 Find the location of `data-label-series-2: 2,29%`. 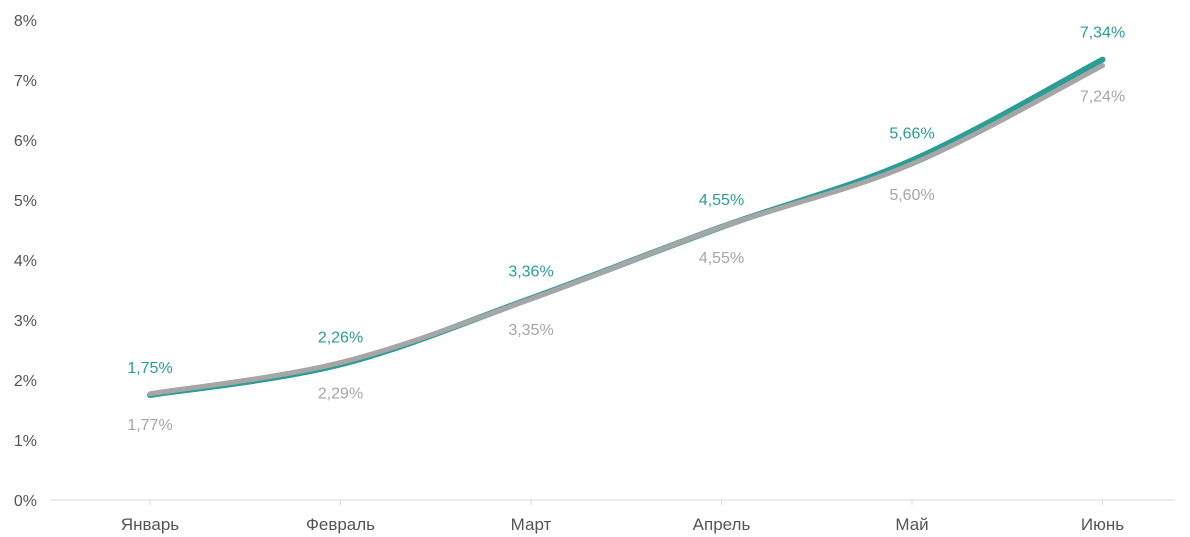

data-label-series-2: 2,29% is located at coordinates (340, 394).